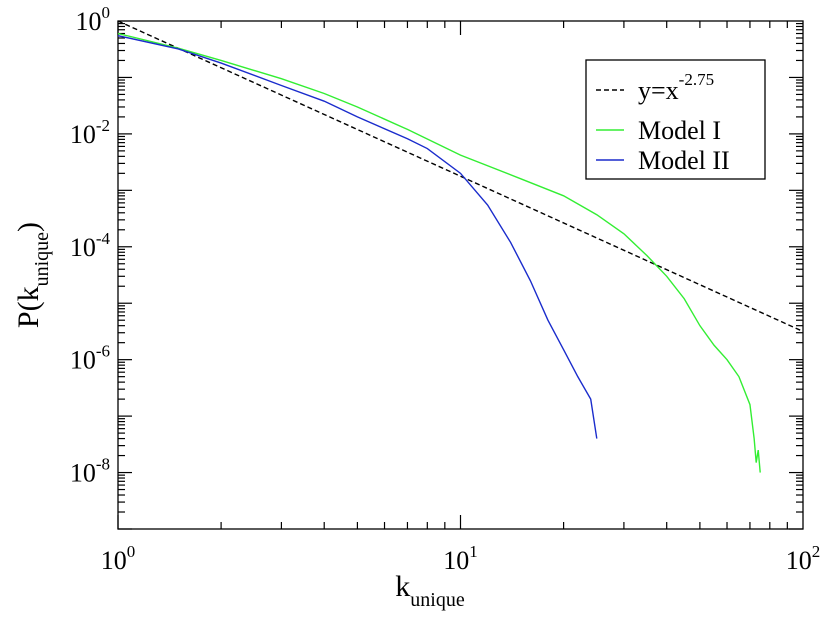  Describe the element at coordinates (684, 160) in the screenshot. I see `legend-label-2: Model II` at that location.